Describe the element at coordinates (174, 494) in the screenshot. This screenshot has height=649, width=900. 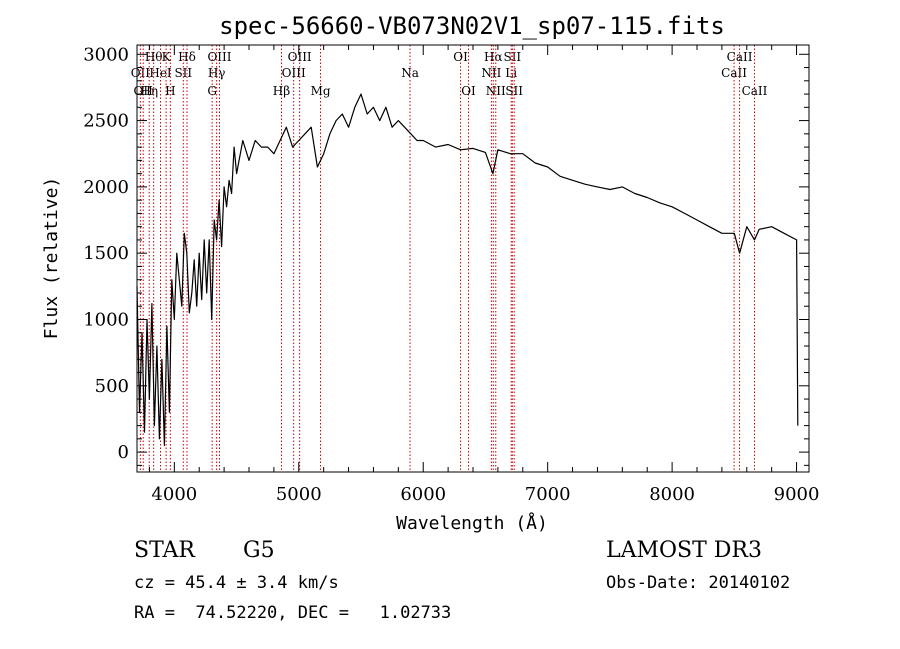
I see `x-tick-label-0: 4000` at that location.